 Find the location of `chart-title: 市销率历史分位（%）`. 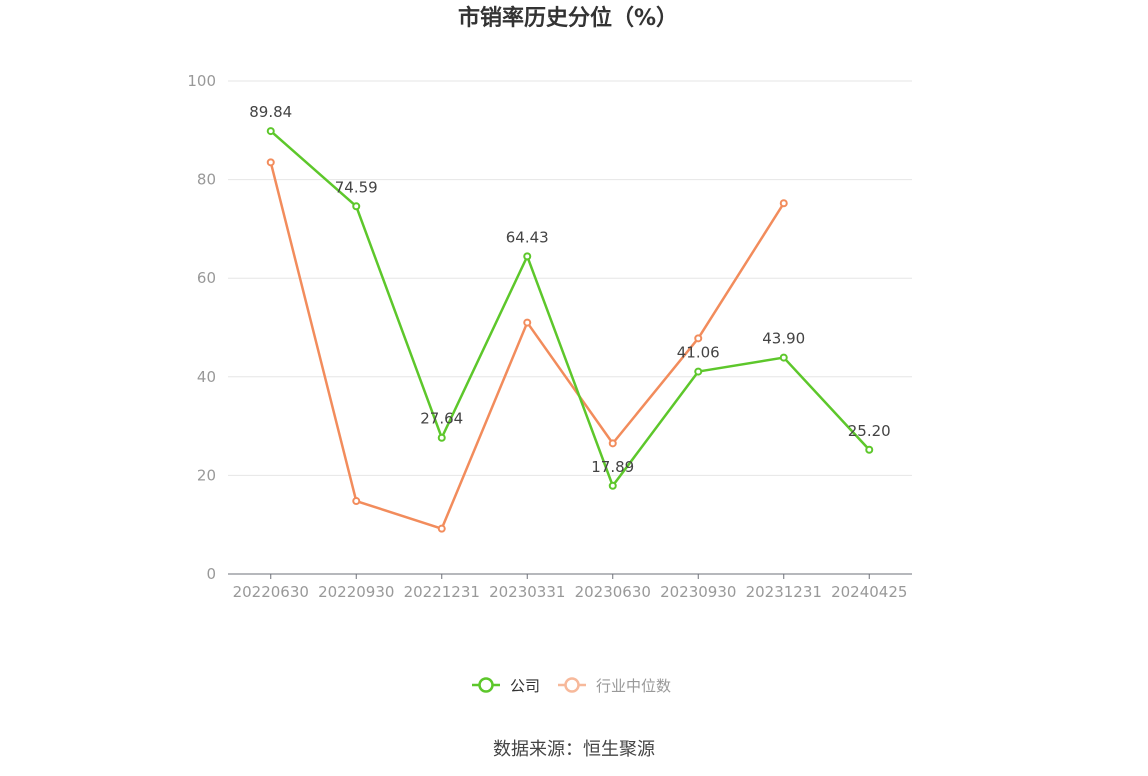

chart-title: 市销率历史分位（%） is located at coordinates (568, 18).